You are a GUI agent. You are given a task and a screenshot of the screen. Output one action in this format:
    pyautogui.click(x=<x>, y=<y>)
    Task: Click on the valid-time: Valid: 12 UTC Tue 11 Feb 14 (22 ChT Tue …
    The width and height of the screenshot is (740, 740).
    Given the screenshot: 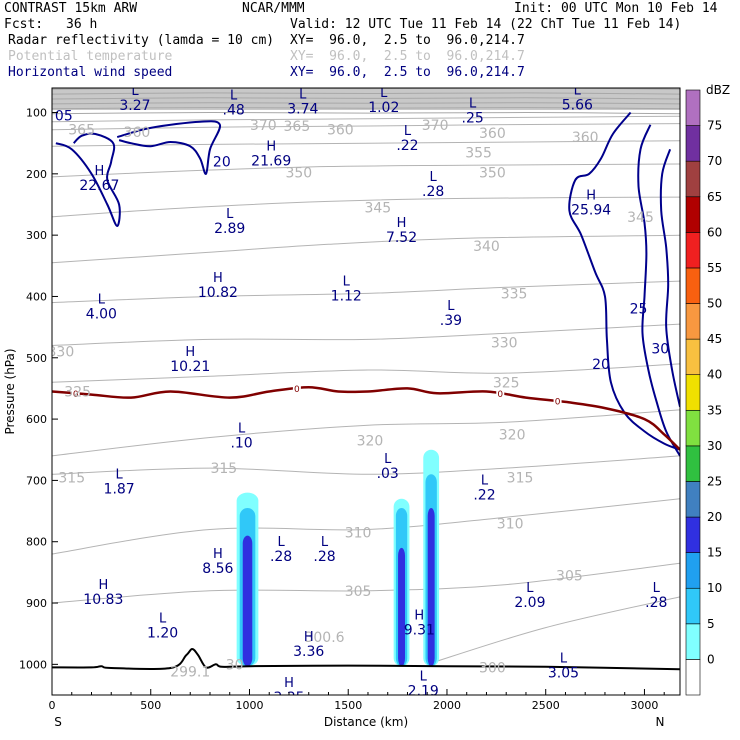 What is the action you would take?
    pyautogui.click(x=486, y=24)
    